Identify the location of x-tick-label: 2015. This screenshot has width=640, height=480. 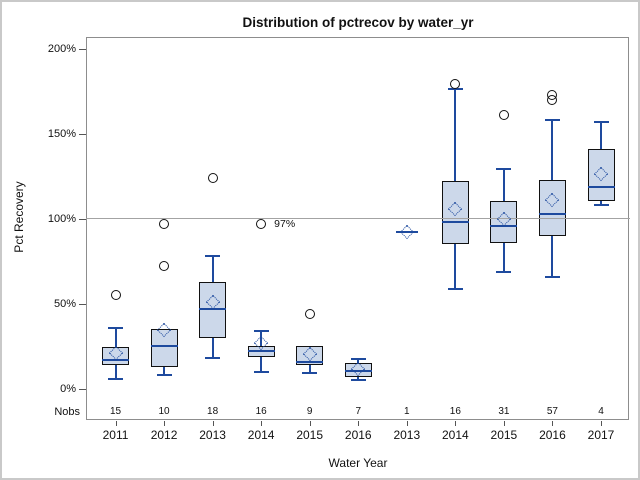
(310, 435).